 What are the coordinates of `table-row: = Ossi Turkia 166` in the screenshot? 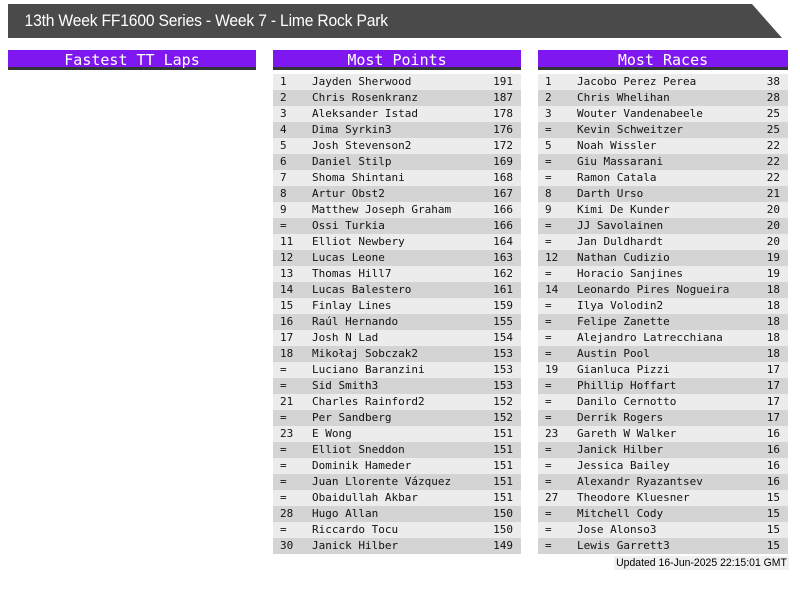 It's located at (397, 226).